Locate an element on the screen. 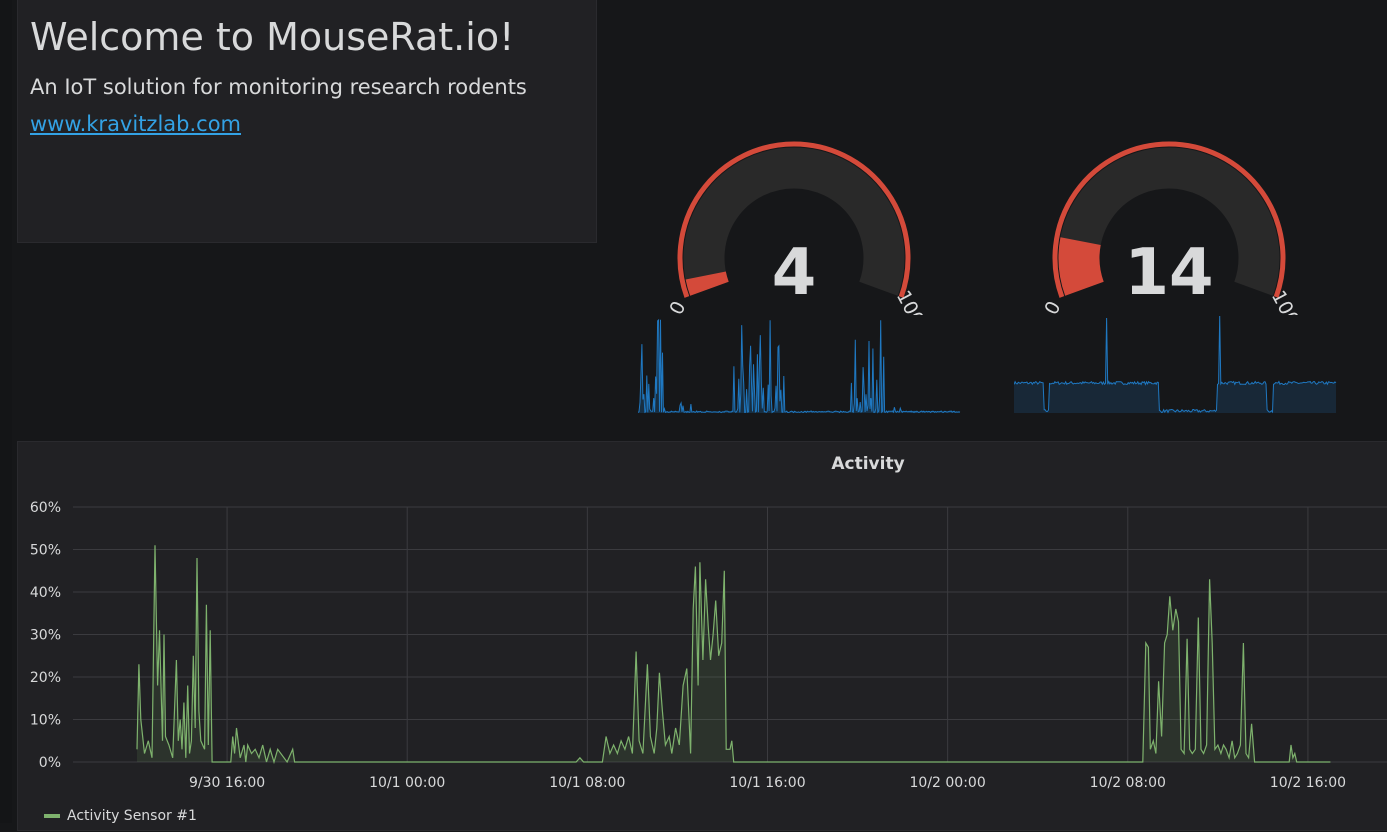 The height and width of the screenshot is (832, 1387). chart-legend: Activity Sensor #1 is located at coordinates (120, 816).